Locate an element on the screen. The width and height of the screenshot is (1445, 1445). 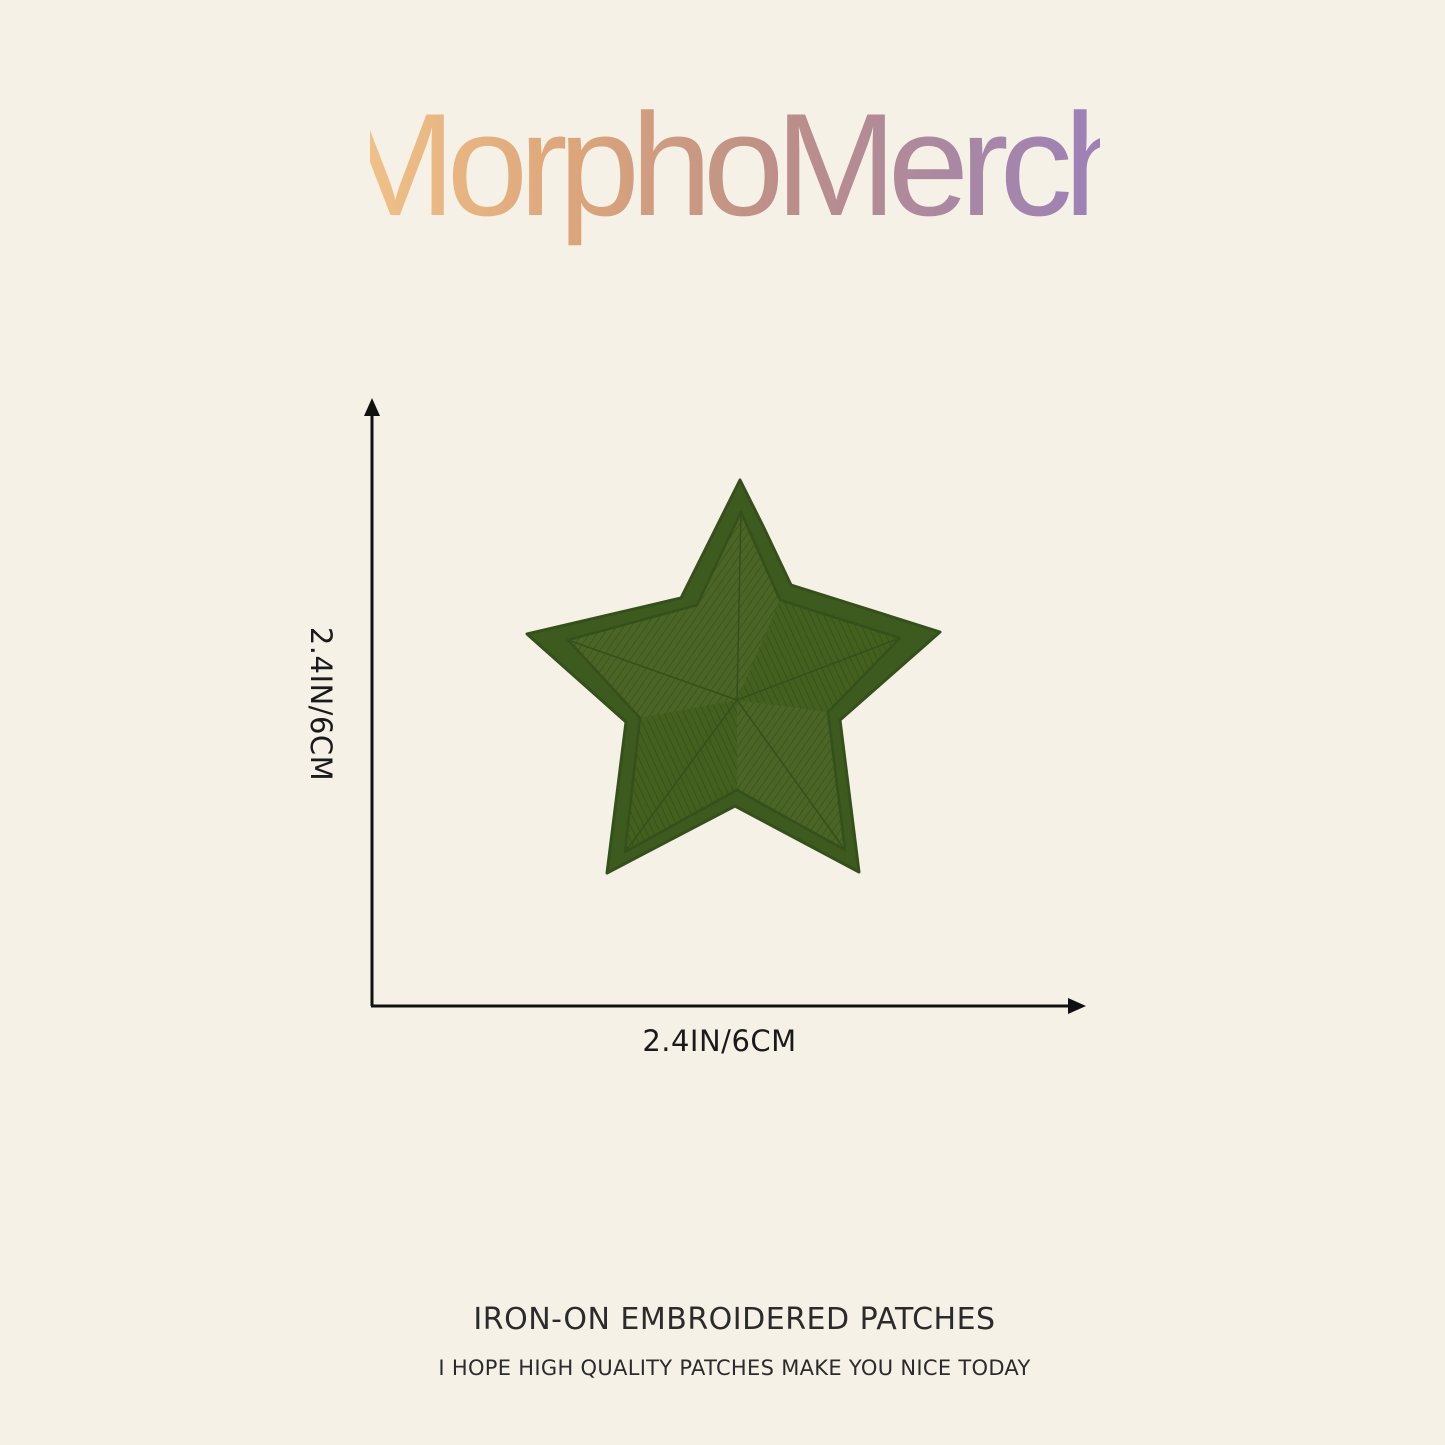
width-label: 2.4IN/6CM is located at coordinates (722, 1041).